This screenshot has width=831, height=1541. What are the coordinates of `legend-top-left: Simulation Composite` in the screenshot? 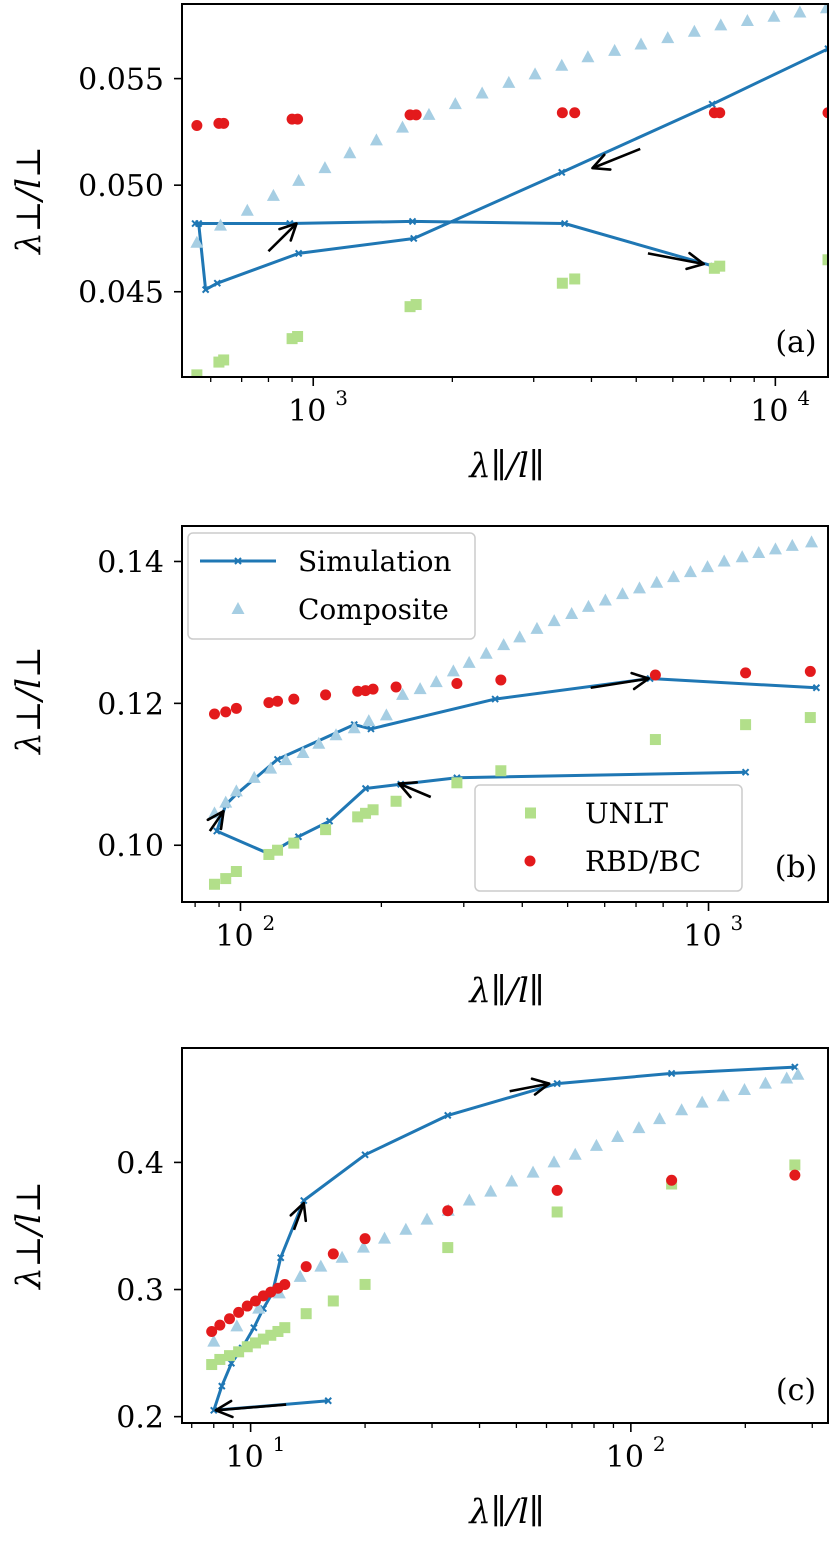 It's located at (331, 586).